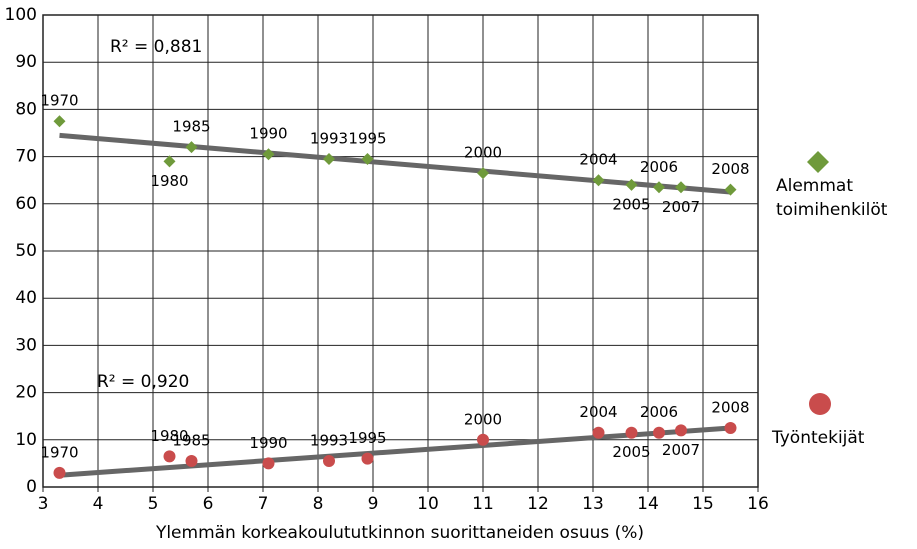  I want to click on r2-label: R² = 0,881, so click(156, 47).